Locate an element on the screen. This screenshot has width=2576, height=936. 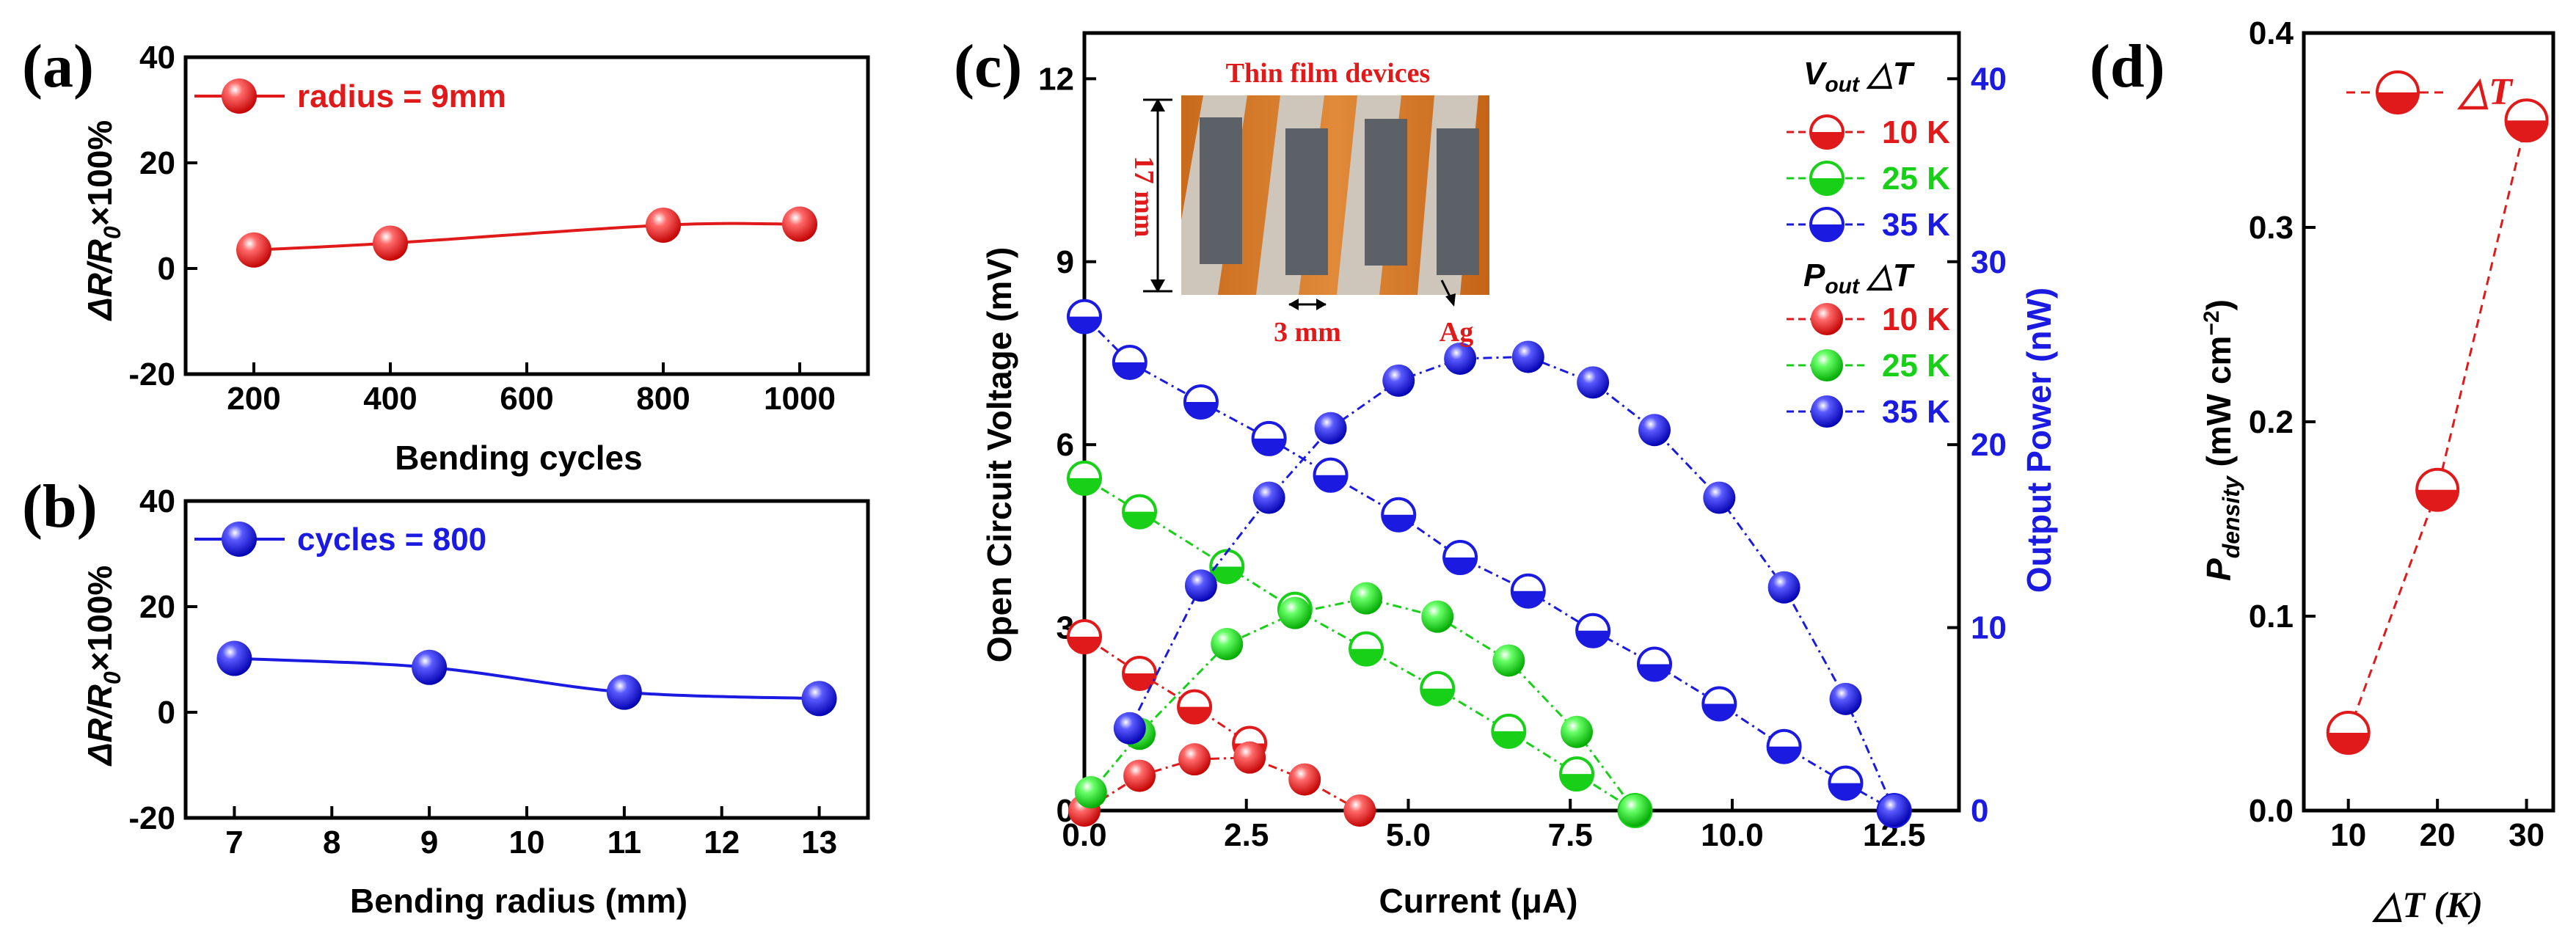
power-line-25K is located at coordinates (1363, 704).